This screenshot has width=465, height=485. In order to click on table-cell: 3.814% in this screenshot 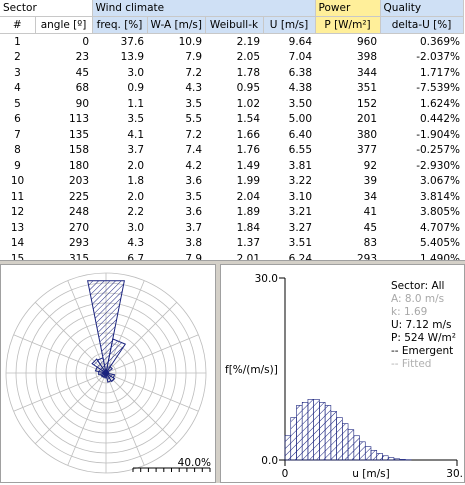, I will do `click(421, 197)`.